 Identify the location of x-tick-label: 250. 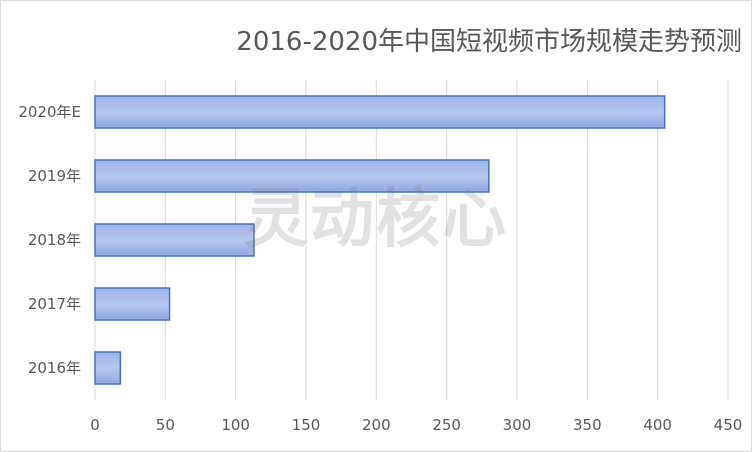
(446, 425).